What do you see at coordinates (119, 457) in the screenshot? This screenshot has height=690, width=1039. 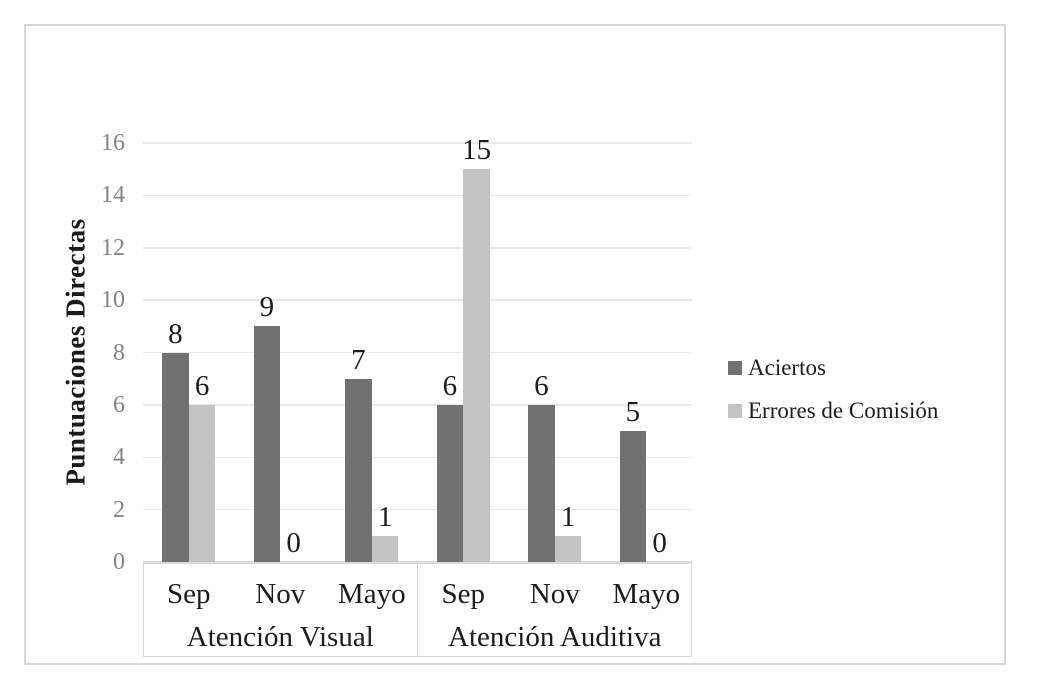 I see `y-tick-label-4: 4` at bounding box center [119, 457].